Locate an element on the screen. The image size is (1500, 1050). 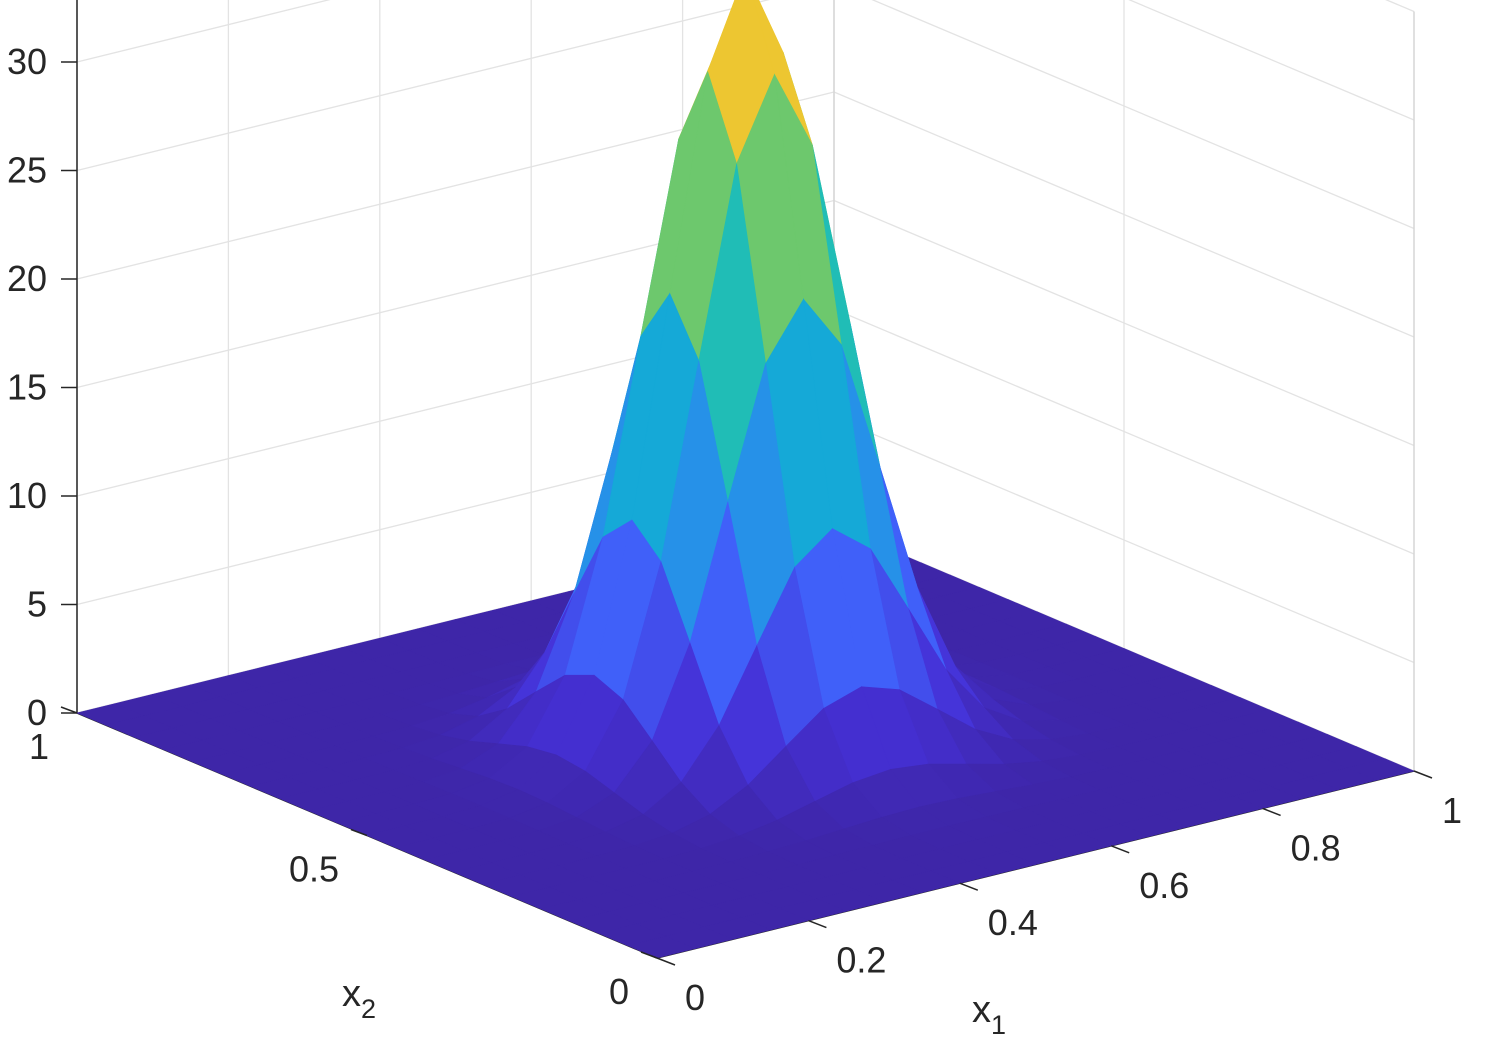
x1-axis-label: x1 is located at coordinates (989, 1014).